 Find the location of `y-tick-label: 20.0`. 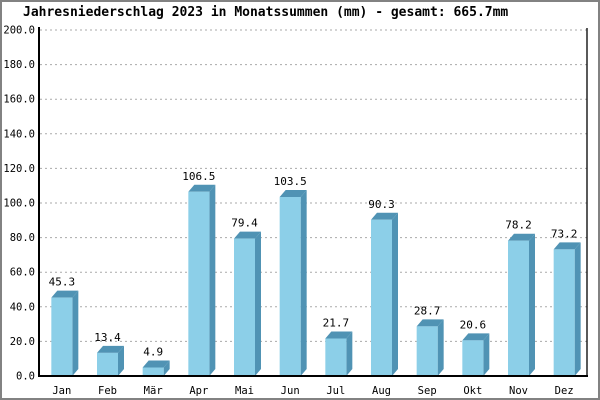

y-tick-label: 20.0 is located at coordinates (22, 342).